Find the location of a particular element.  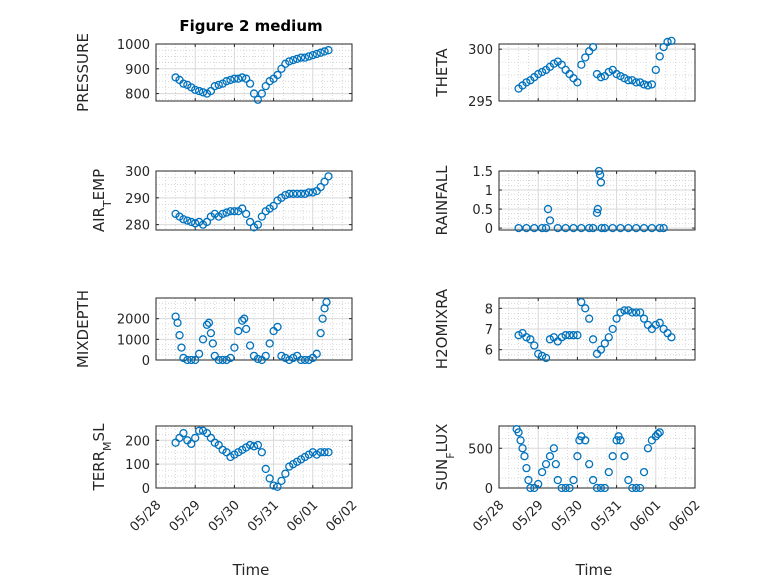

x-tick-label: 05/29 is located at coordinates (528, 516).